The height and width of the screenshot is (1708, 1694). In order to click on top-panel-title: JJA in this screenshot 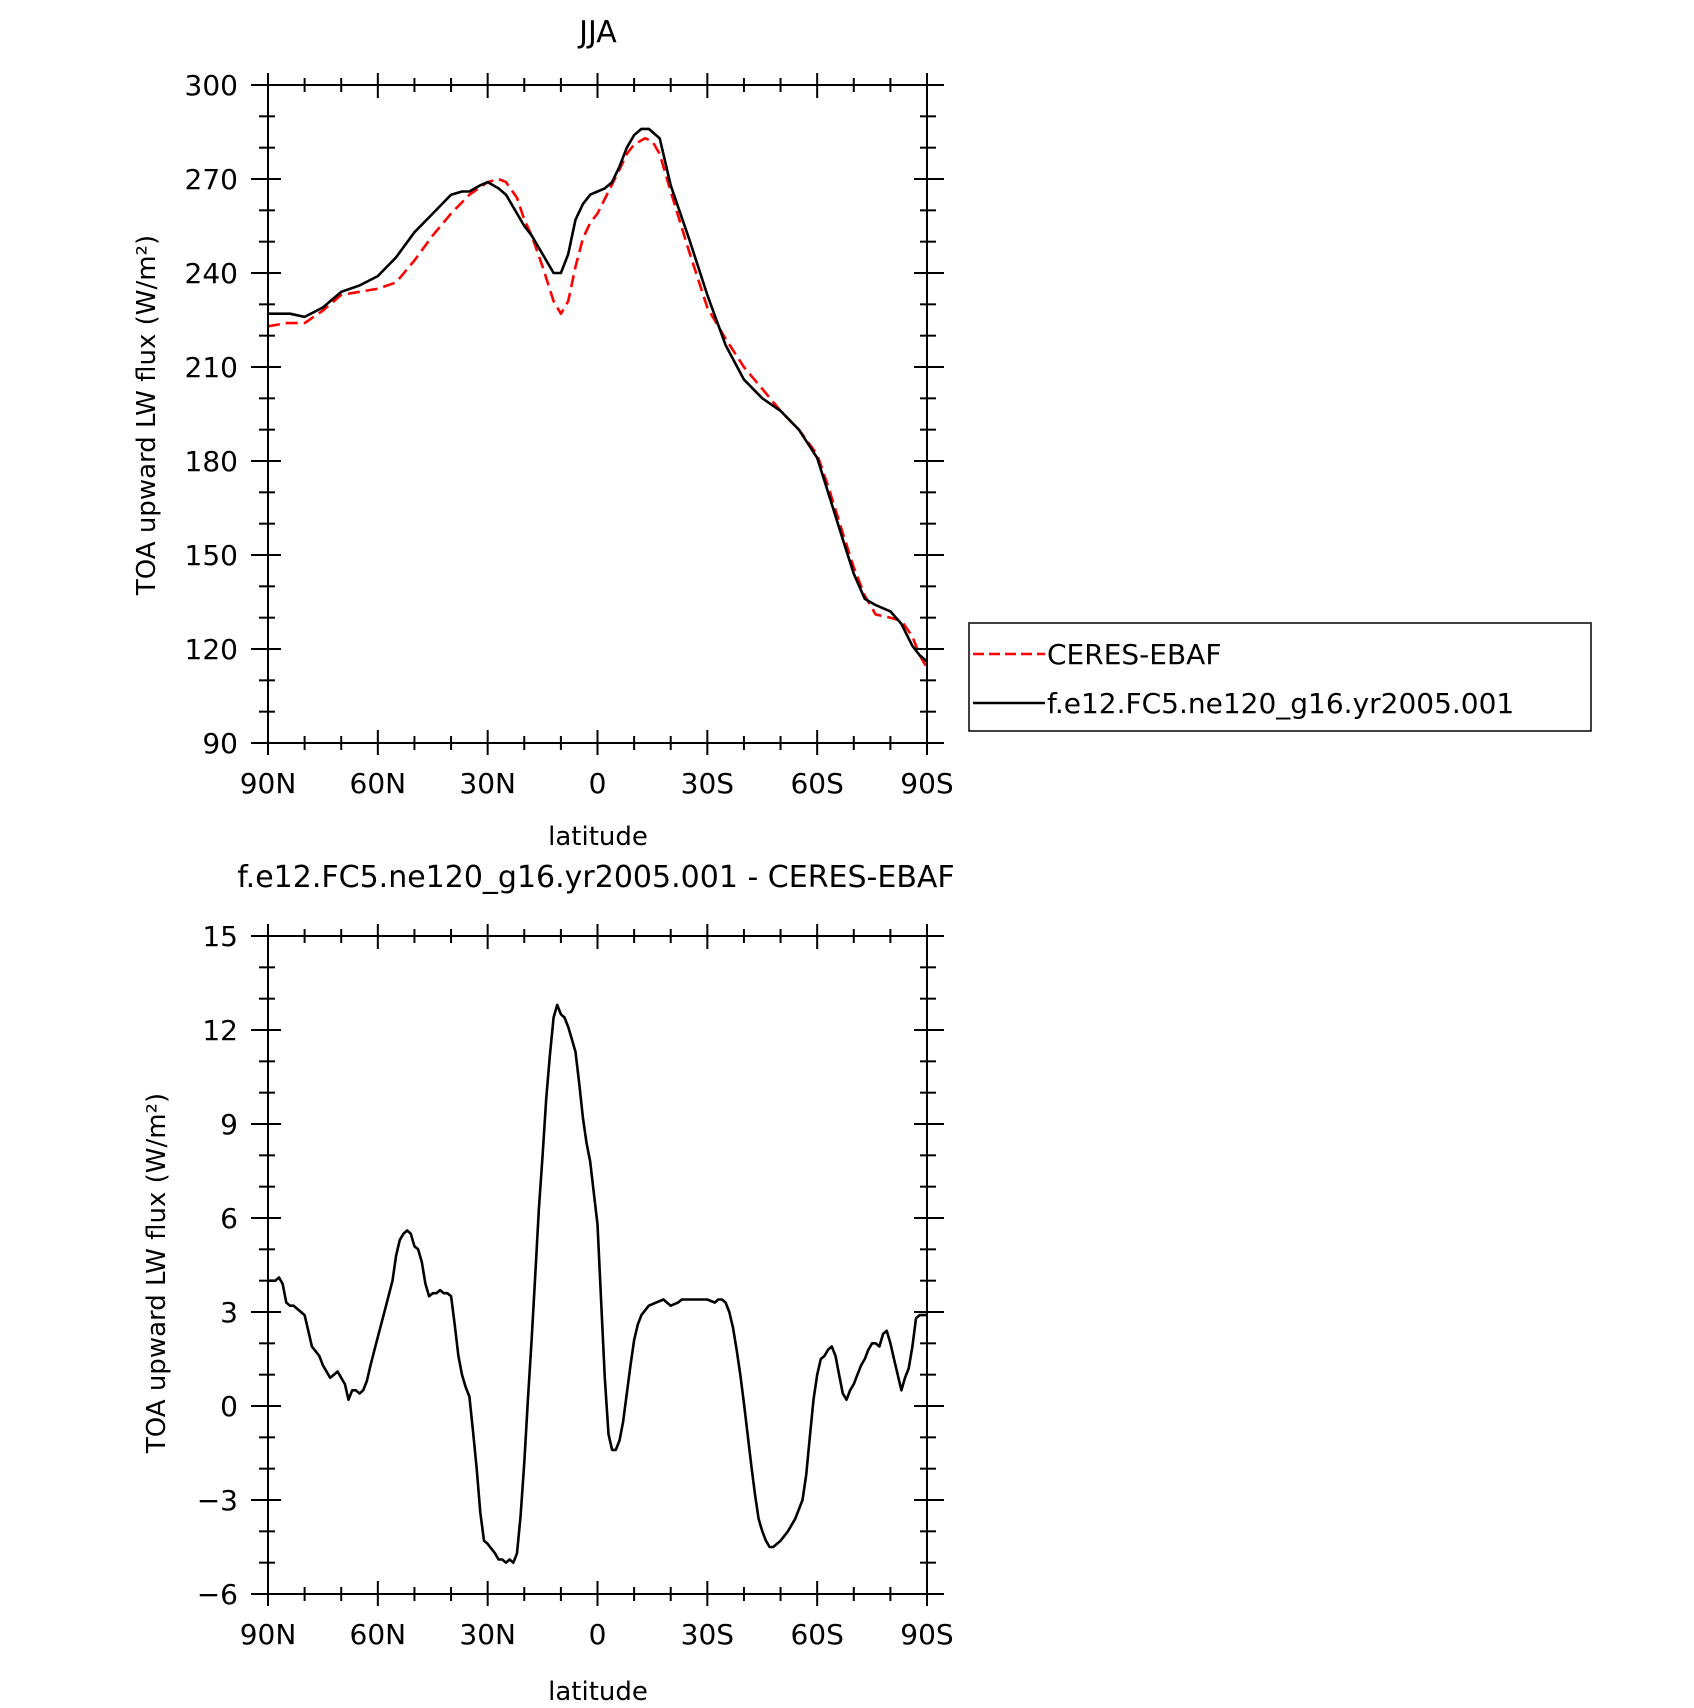, I will do `click(597, 32)`.